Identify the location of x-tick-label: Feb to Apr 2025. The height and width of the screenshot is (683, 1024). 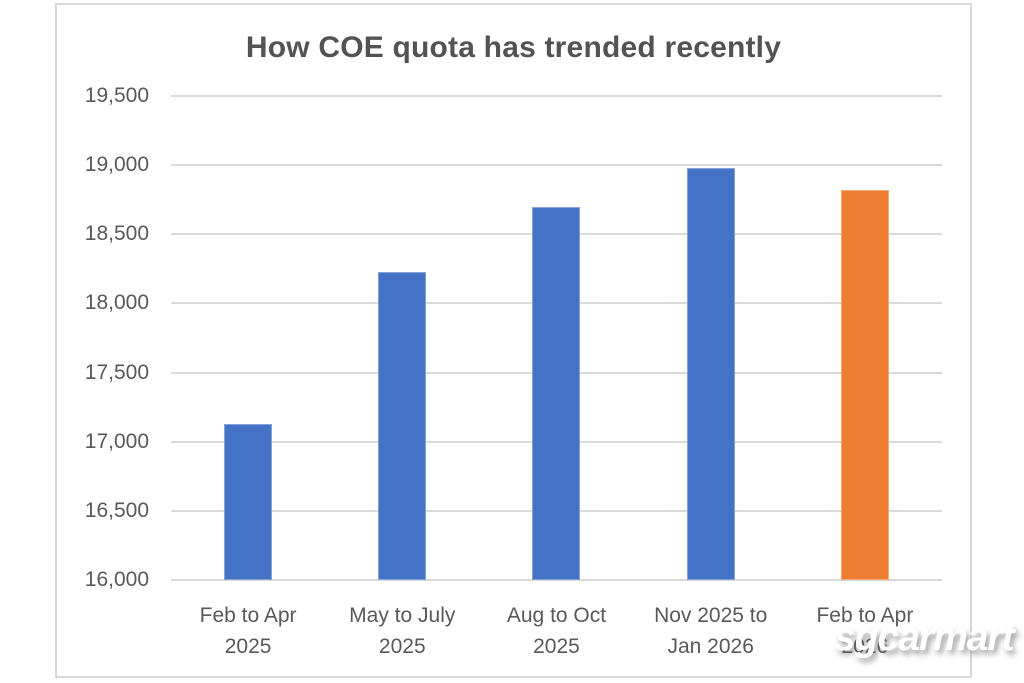
(248, 621).